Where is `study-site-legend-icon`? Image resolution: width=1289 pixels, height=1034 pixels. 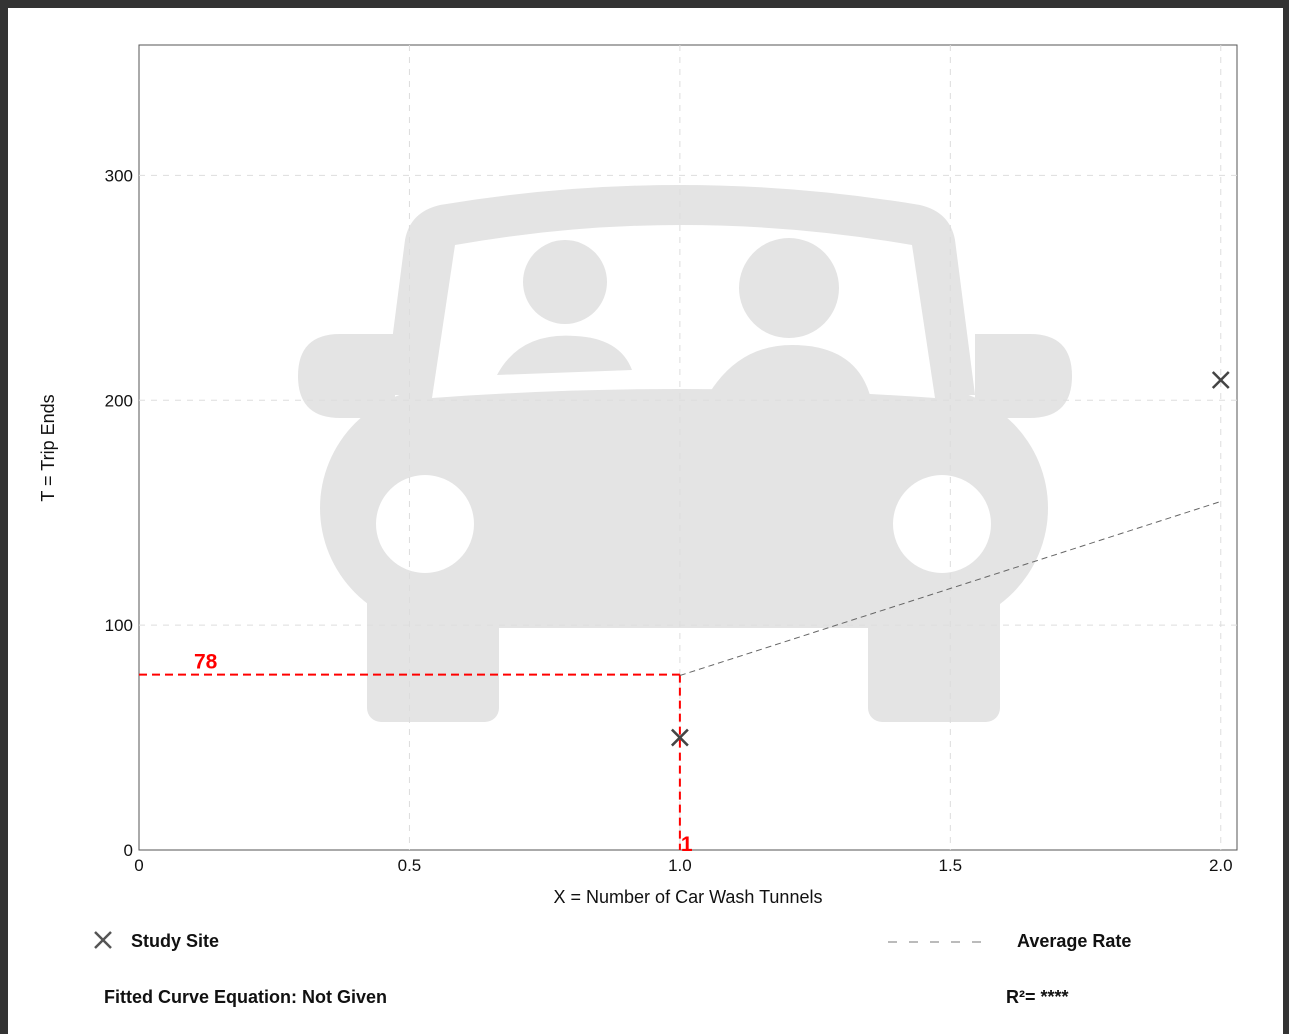 study-site-legend-icon is located at coordinates (103, 940).